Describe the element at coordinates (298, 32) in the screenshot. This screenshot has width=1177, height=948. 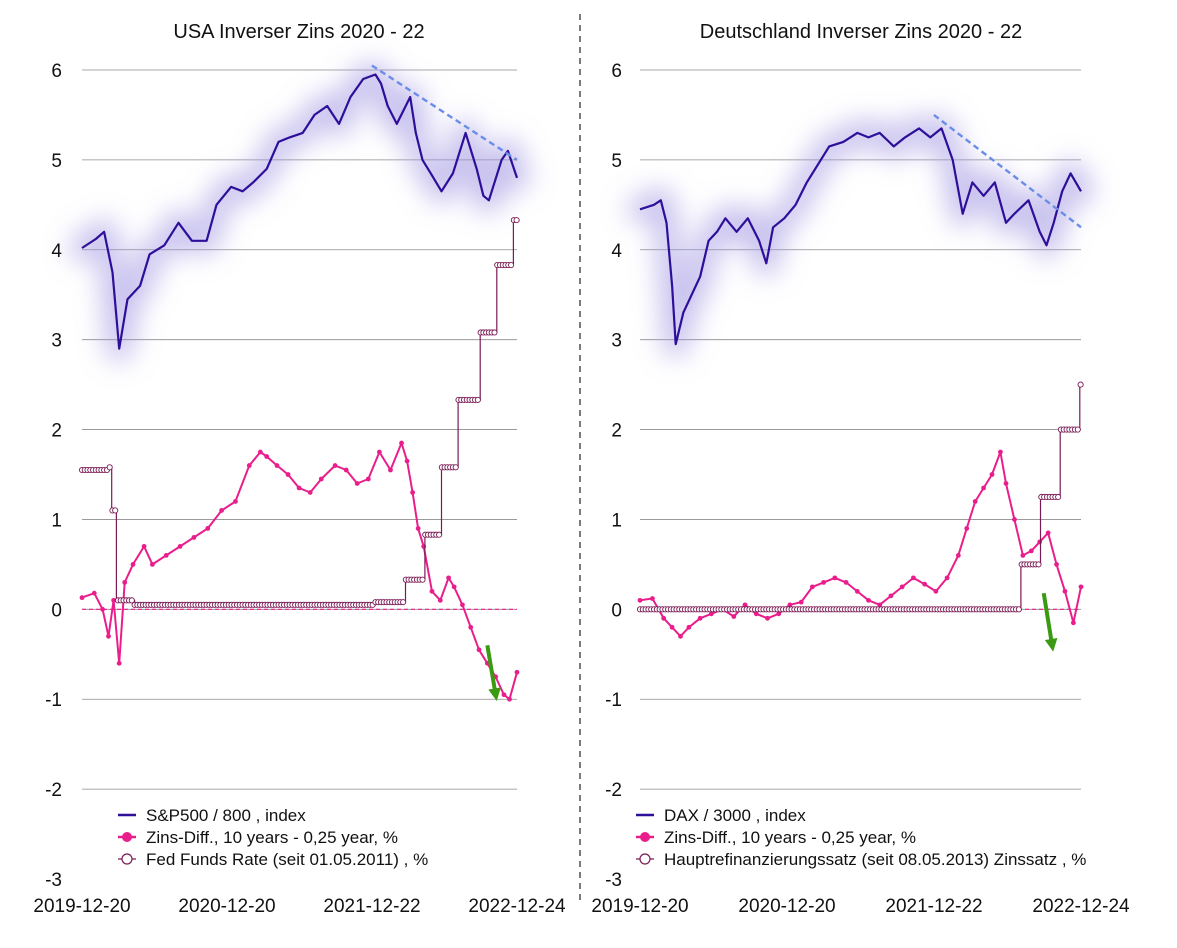
I see `usa-chart-title: USA Inverser Zins 2020 - 22` at that location.